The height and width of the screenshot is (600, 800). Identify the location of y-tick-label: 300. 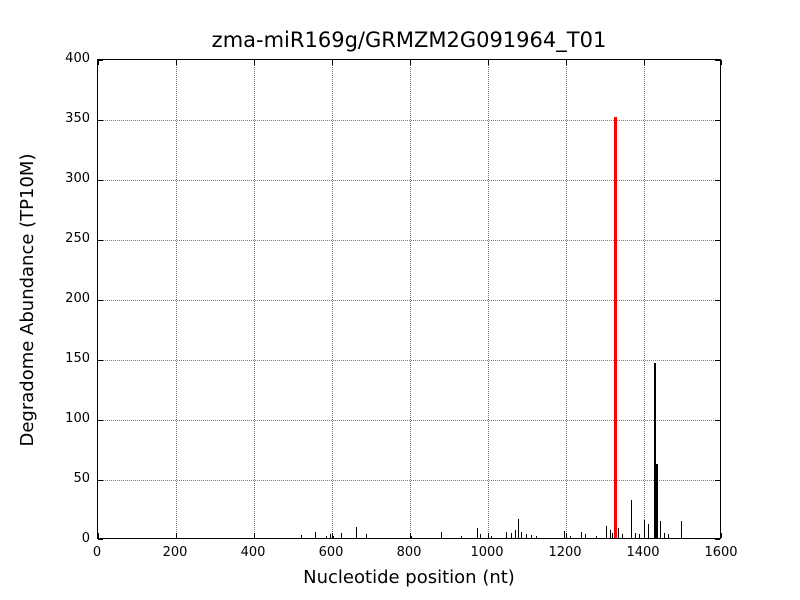
(77, 178).